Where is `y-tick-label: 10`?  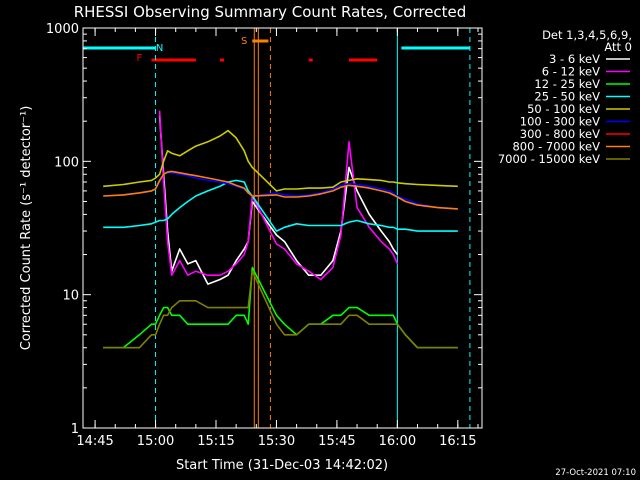
y-tick-label: 10 is located at coordinates (70, 296).